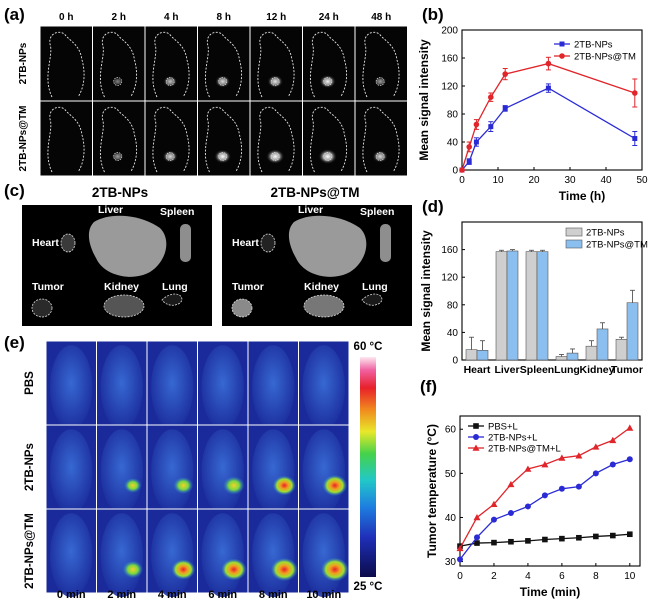  I want to click on legend-label: 2TB-NPs, so click(593, 45).